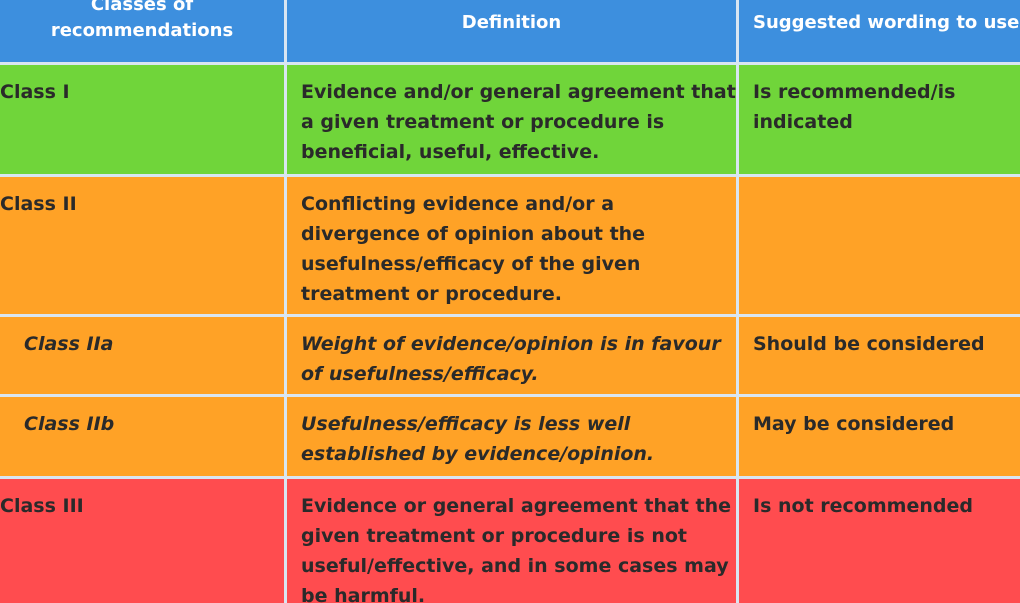 The width and height of the screenshot is (1020, 603). Describe the element at coordinates (143, 541) in the screenshot. I see `class-cell: Class III` at that location.